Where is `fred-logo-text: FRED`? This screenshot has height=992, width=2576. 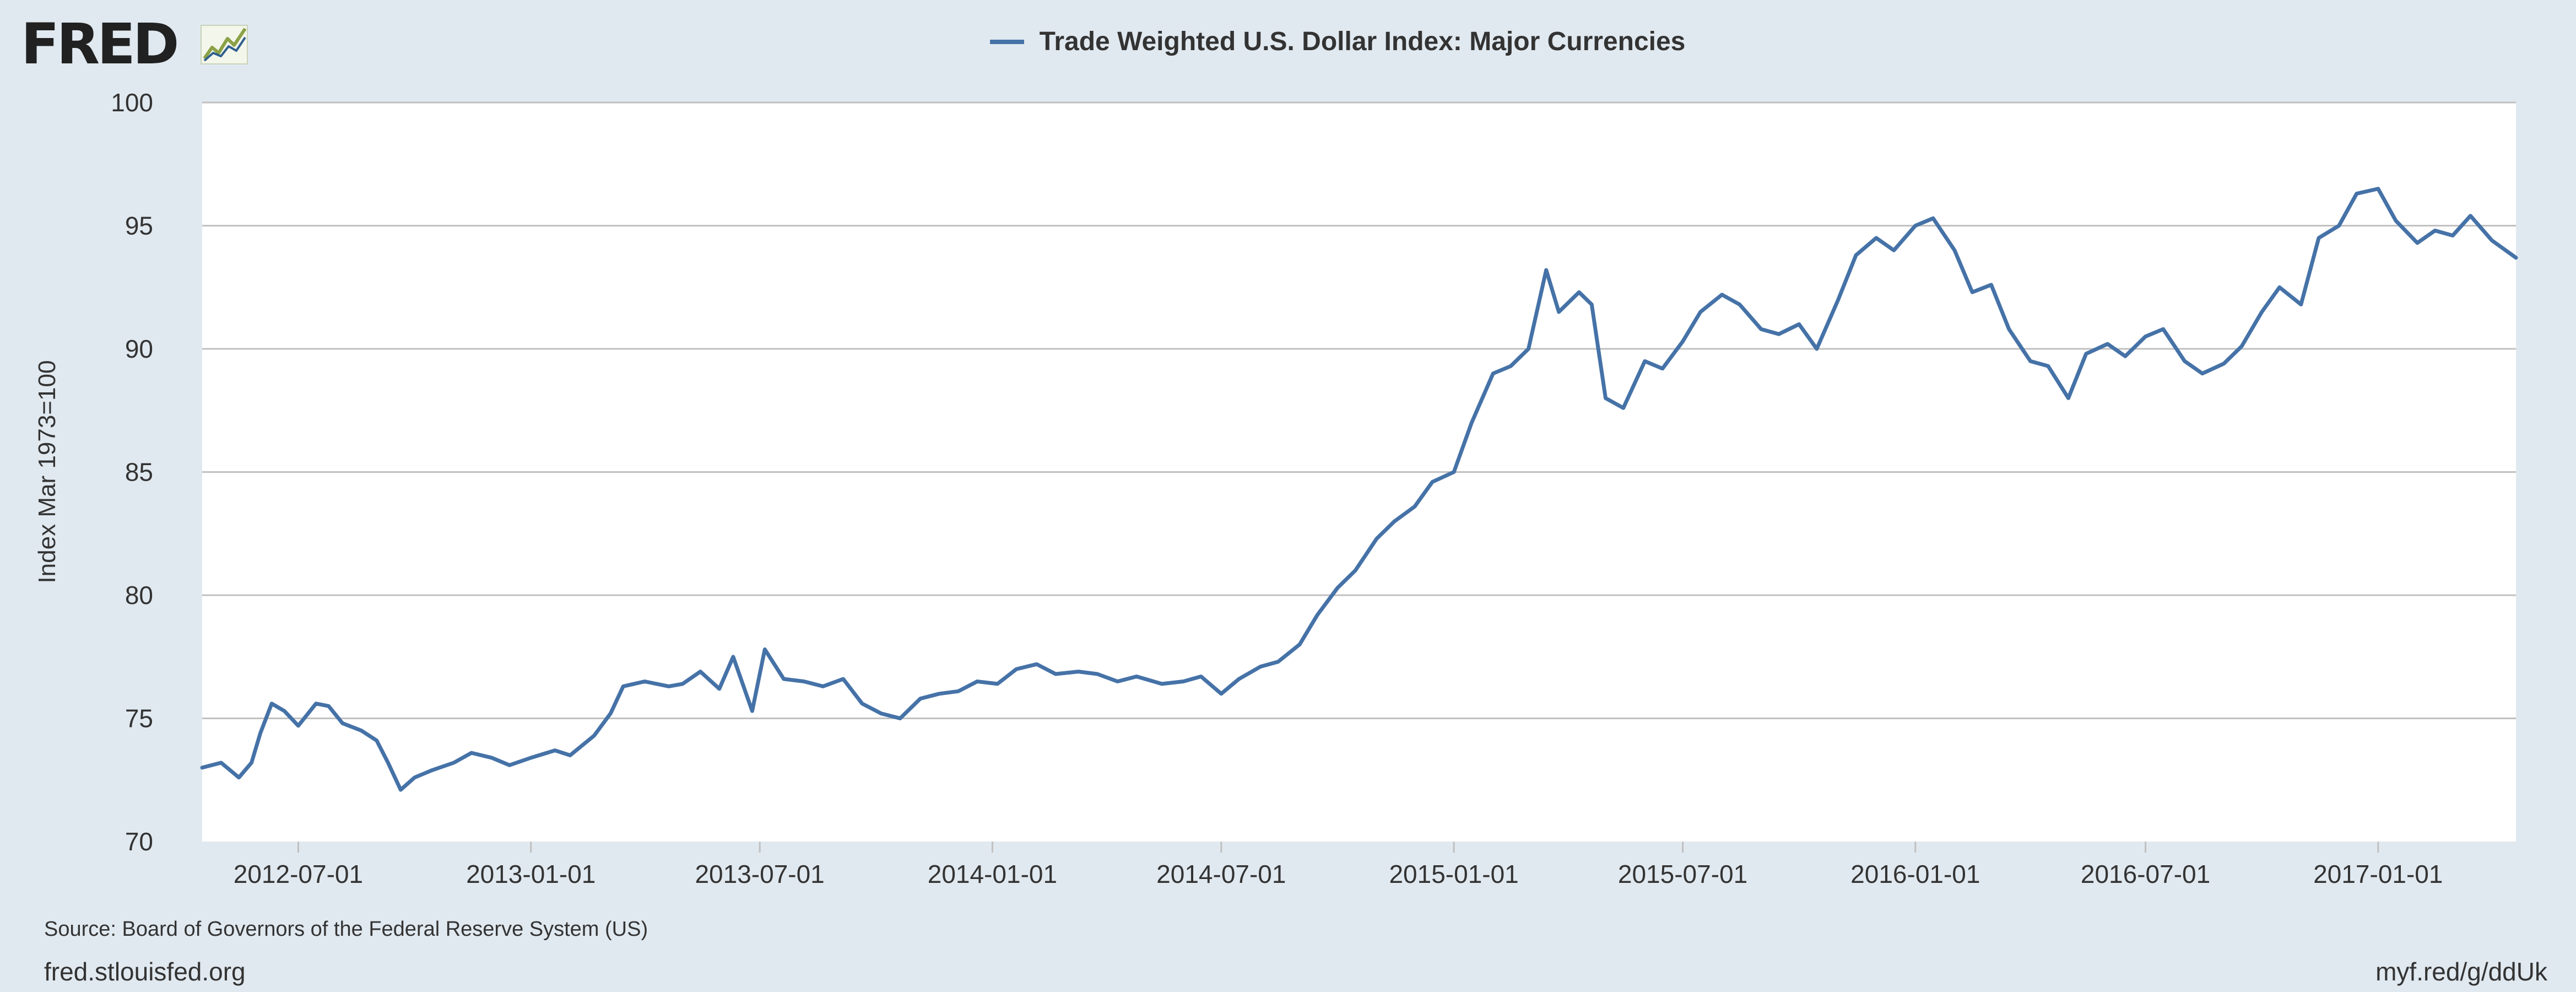 fred-logo-text: FRED is located at coordinates (101, 44).